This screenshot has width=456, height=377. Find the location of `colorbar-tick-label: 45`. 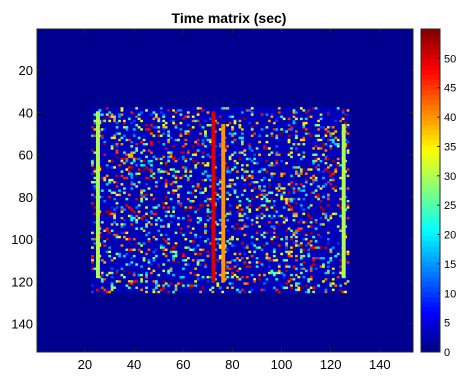

colorbar-tick-label: 45 is located at coordinates (450, 89).